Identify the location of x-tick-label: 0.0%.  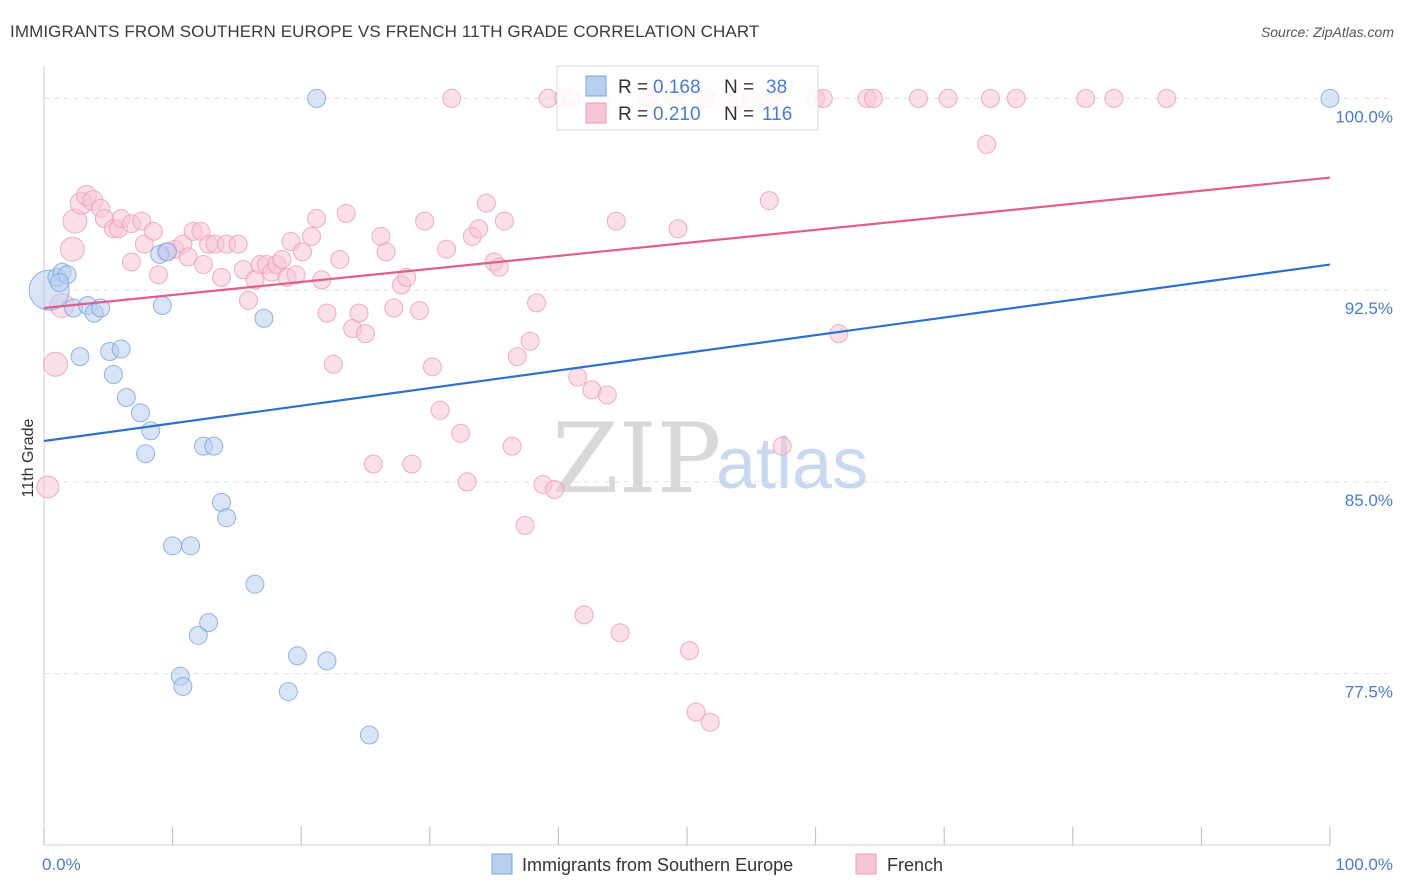
(61, 864).